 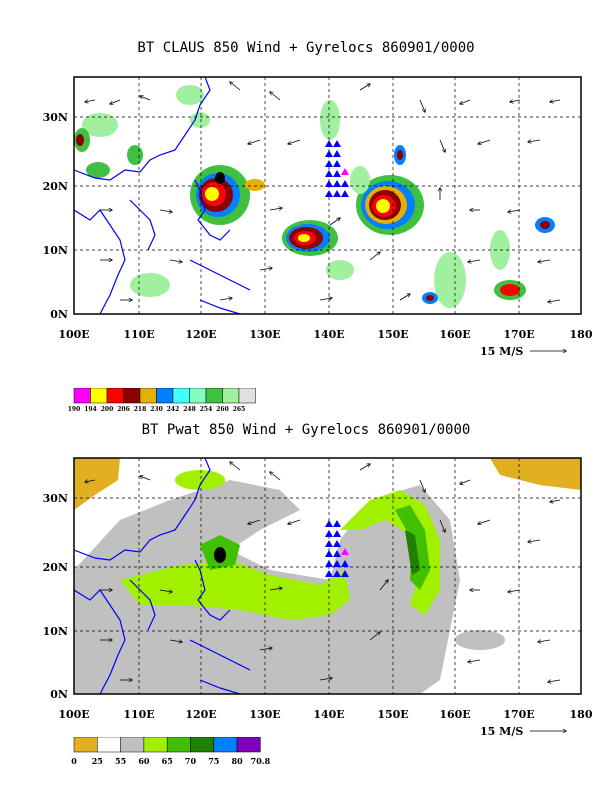 What do you see at coordinates (261, 761) in the screenshot?
I see `bottom-colorbar-label: 70.8` at bounding box center [261, 761].